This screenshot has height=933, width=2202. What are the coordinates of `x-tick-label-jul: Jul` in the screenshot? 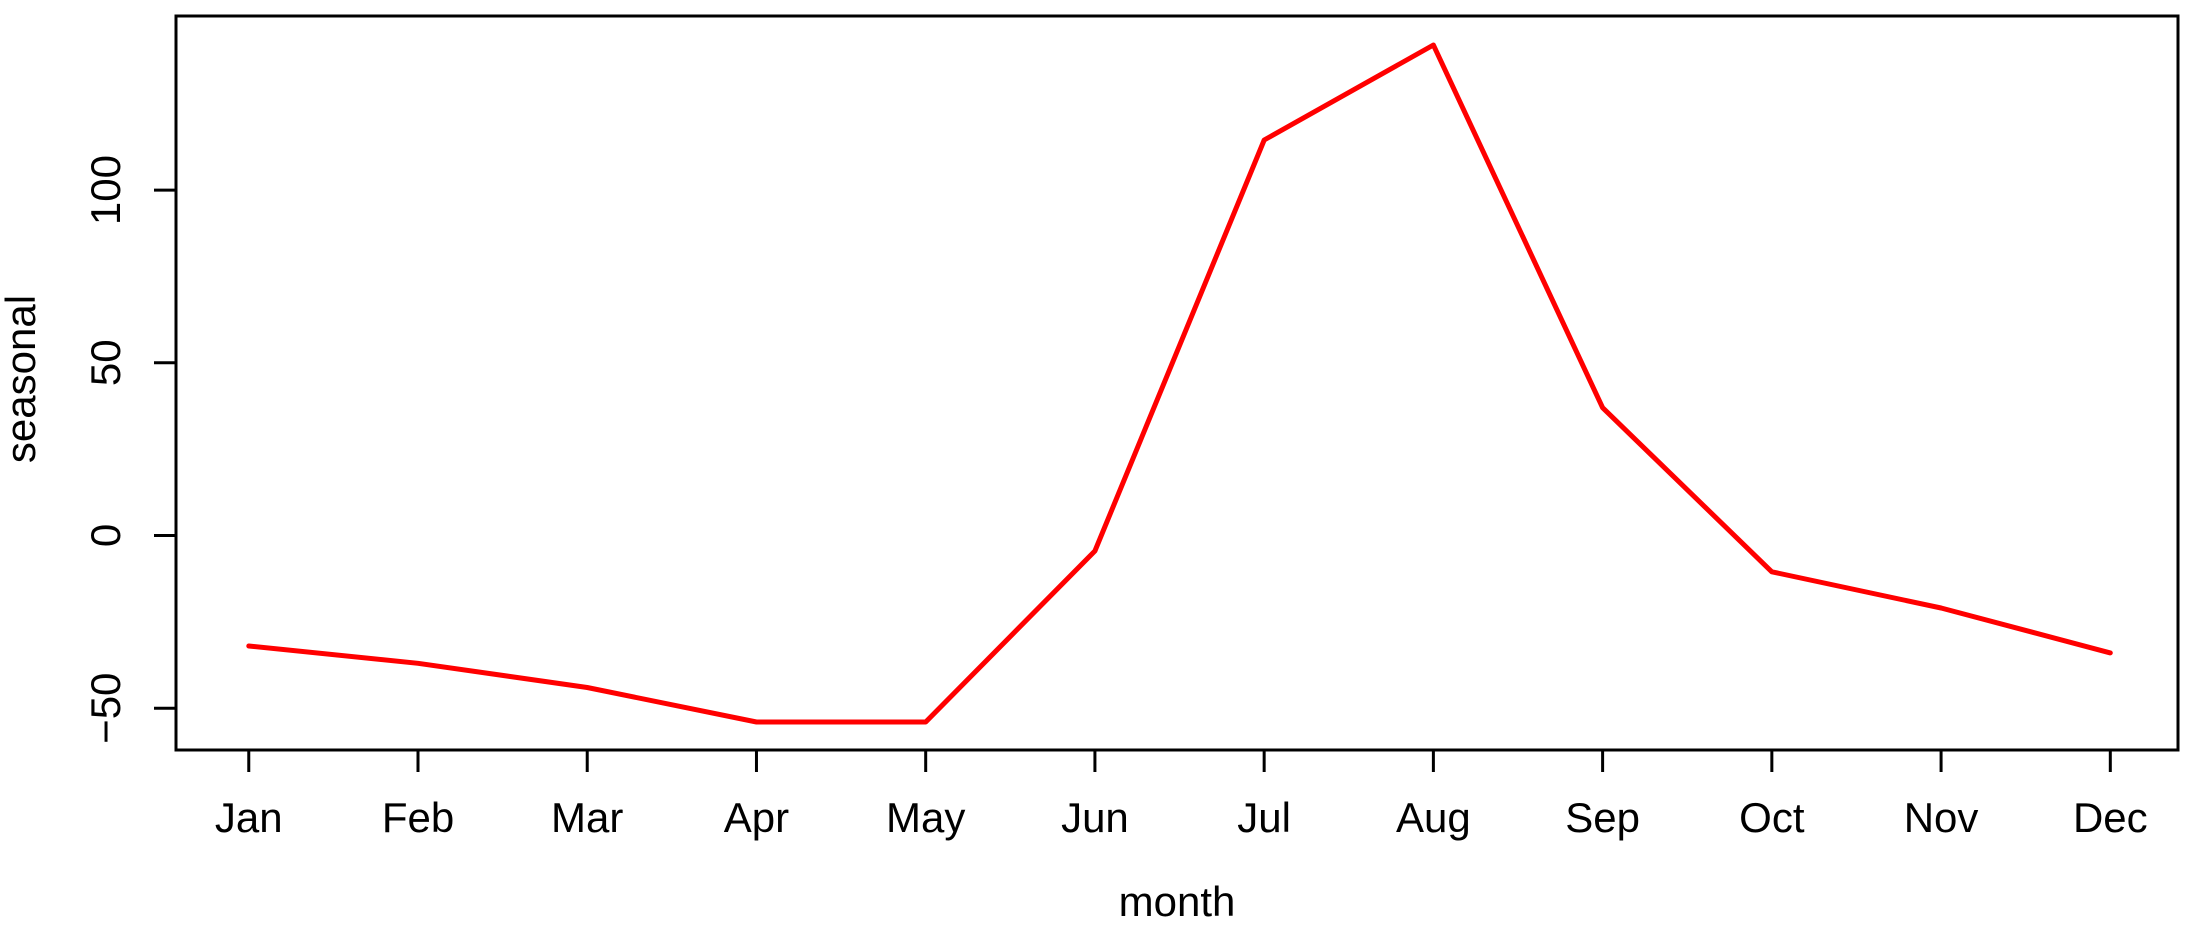 It's located at (1264, 817).